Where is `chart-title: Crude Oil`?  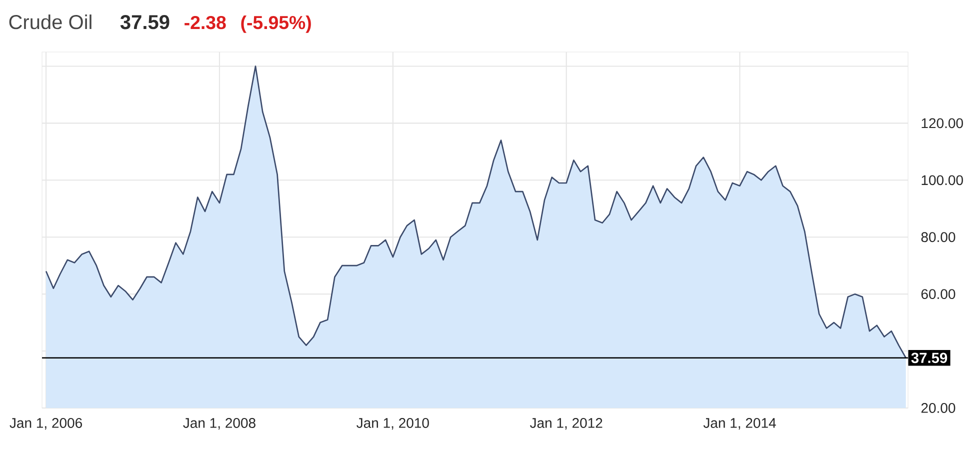
chart-title: Crude Oil is located at coordinates (50, 22).